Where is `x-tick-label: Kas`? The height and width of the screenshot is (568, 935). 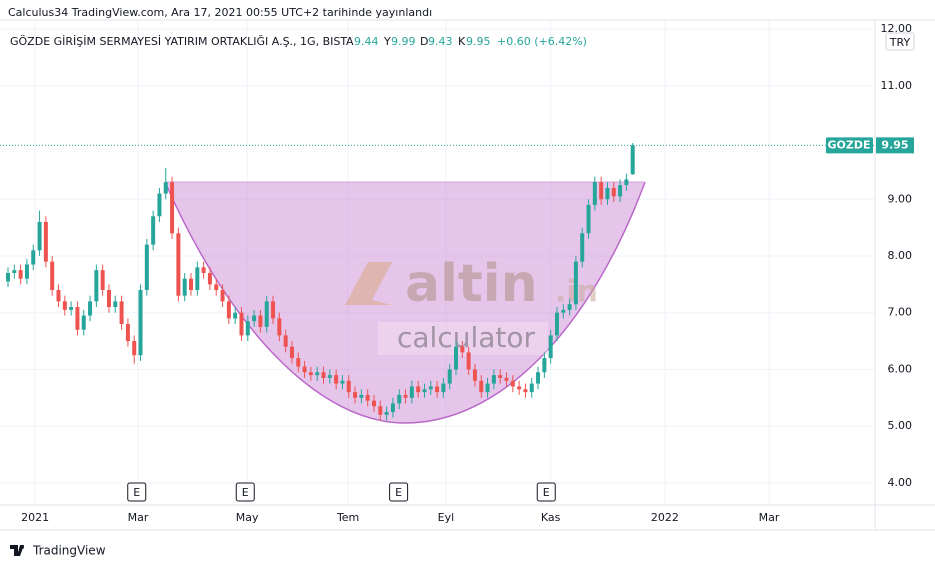
x-tick-label: Kas is located at coordinates (551, 517).